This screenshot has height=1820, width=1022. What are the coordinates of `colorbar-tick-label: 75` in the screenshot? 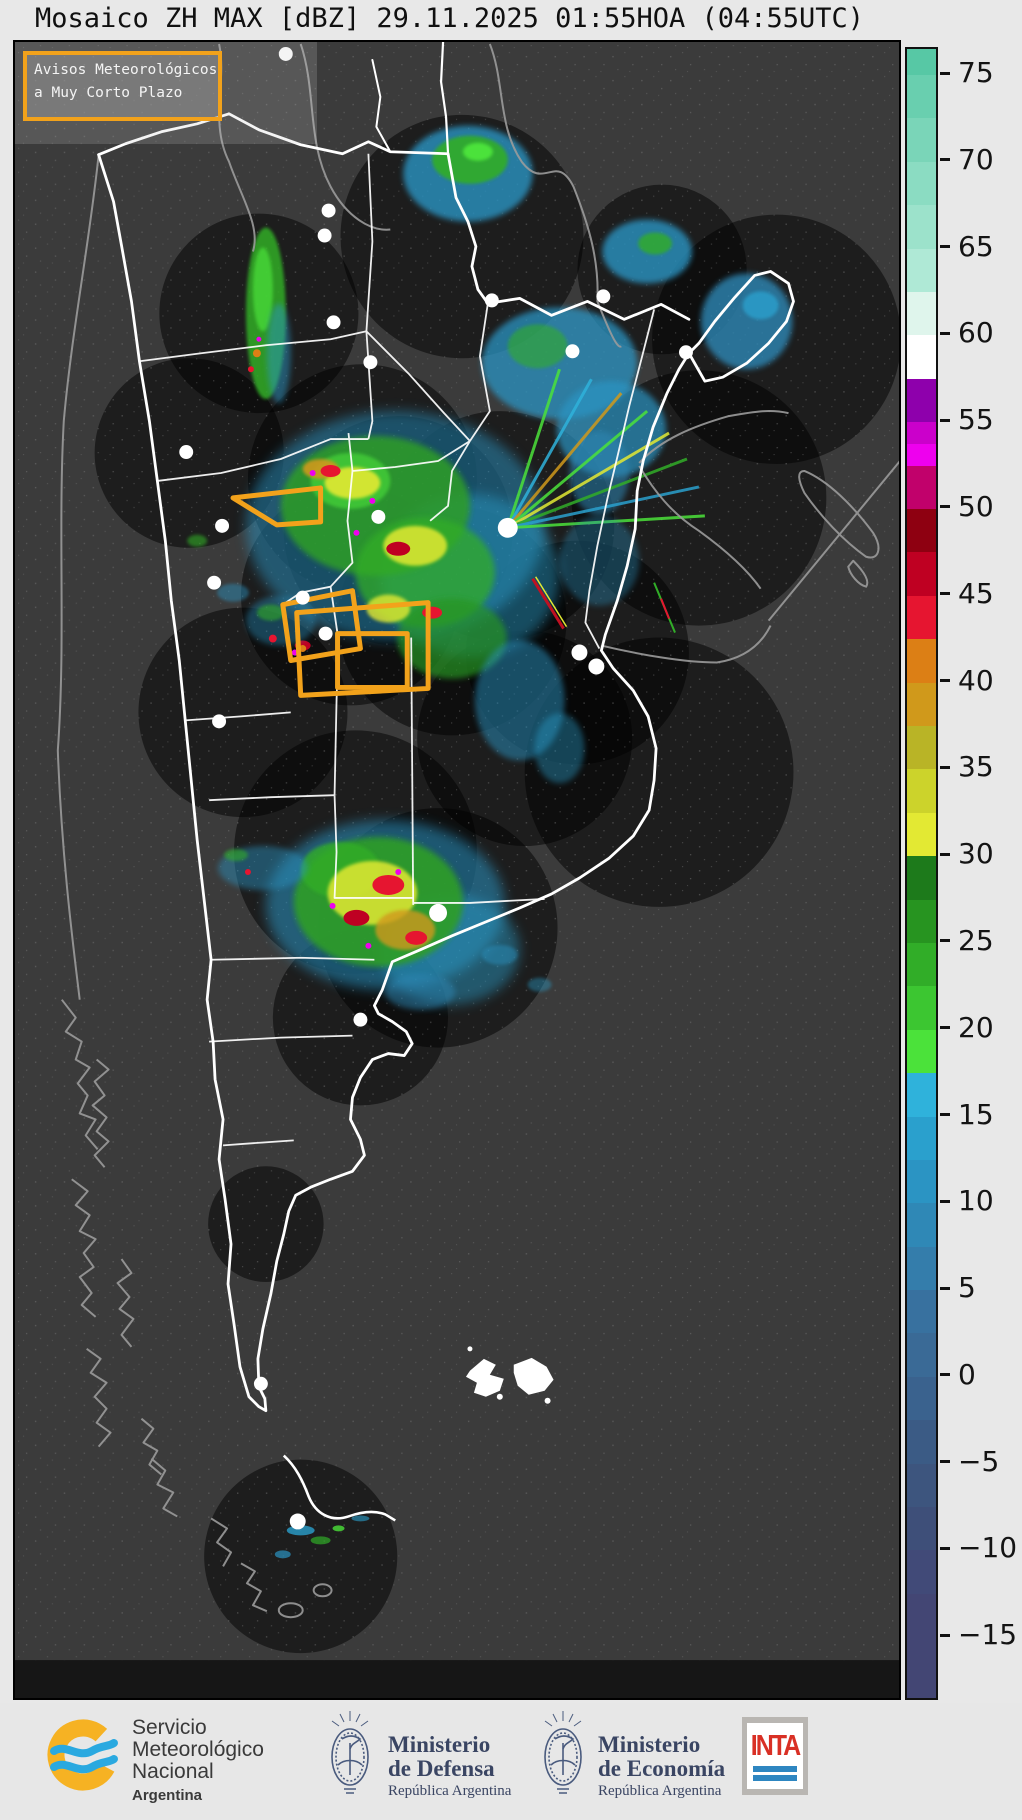 It's located at (976, 73).